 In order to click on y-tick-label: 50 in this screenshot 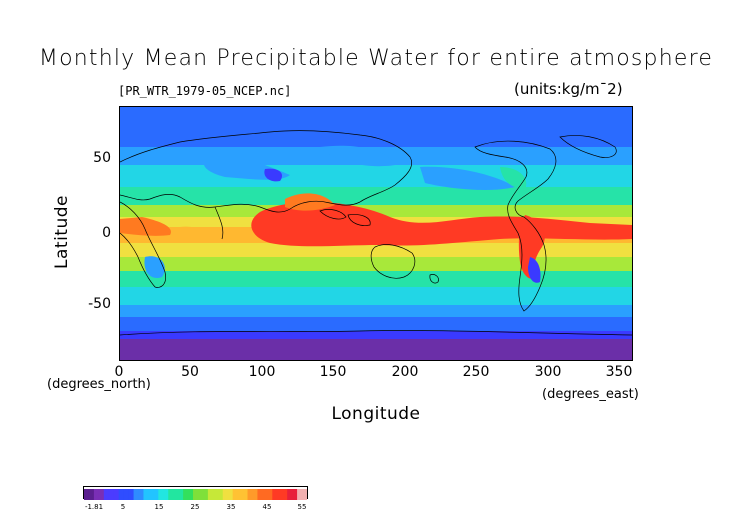, I will do `click(102, 158)`.